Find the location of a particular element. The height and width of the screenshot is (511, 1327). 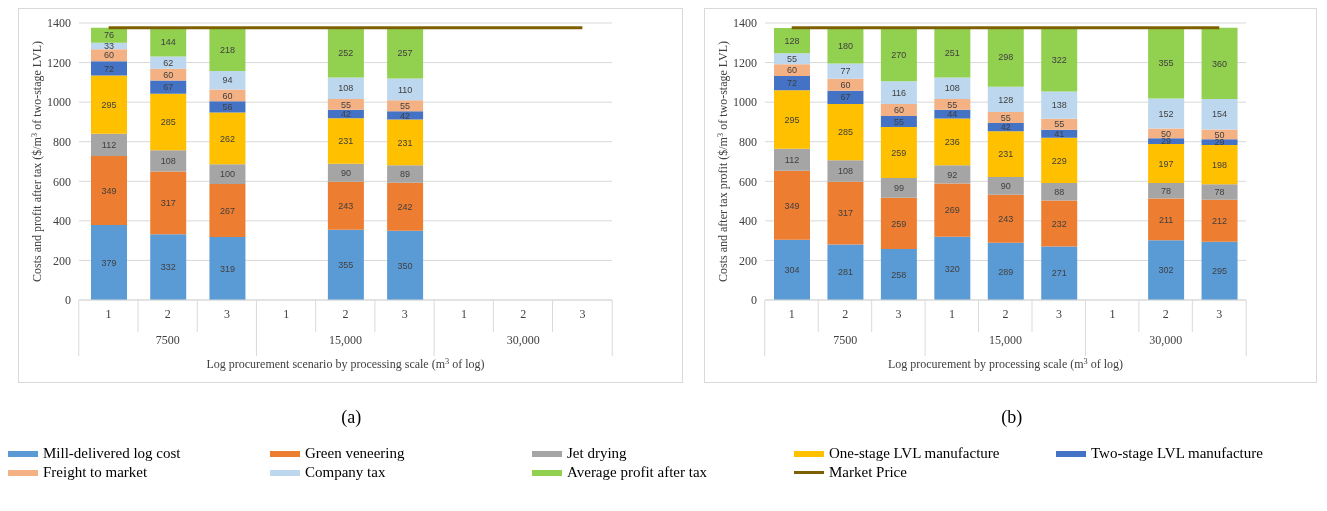

data-label: 99 is located at coordinates (899, 188).